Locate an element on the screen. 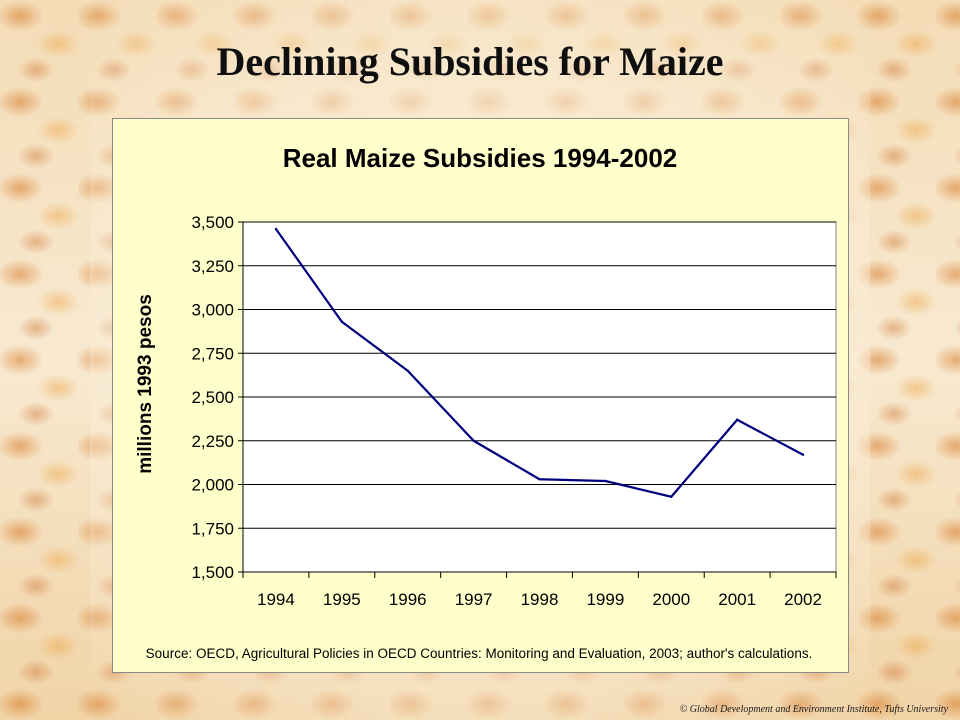  y-tick-label: 1,500 is located at coordinates (212, 572).